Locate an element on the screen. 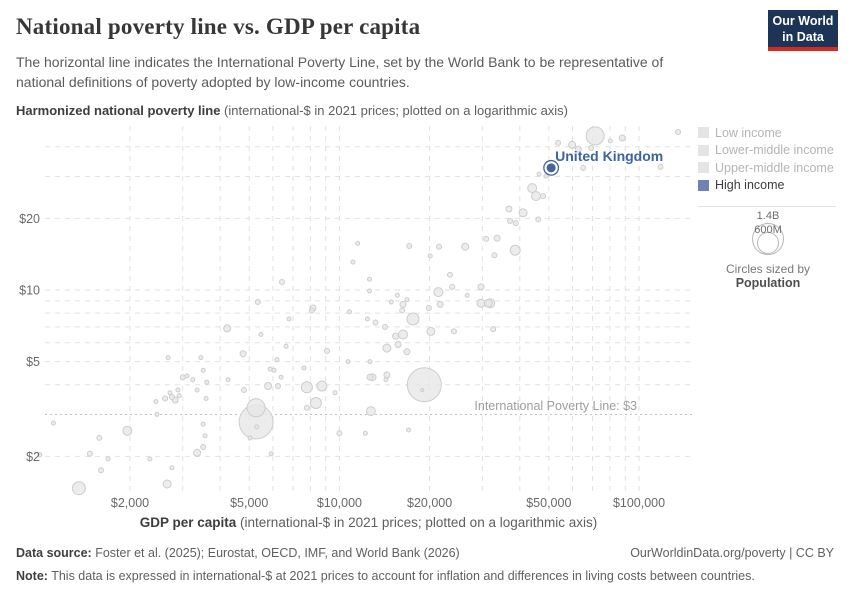 The height and width of the screenshot is (600, 850). owid-license-link: OurWorldinData.org/poverty | CC BY is located at coordinates (732, 553).